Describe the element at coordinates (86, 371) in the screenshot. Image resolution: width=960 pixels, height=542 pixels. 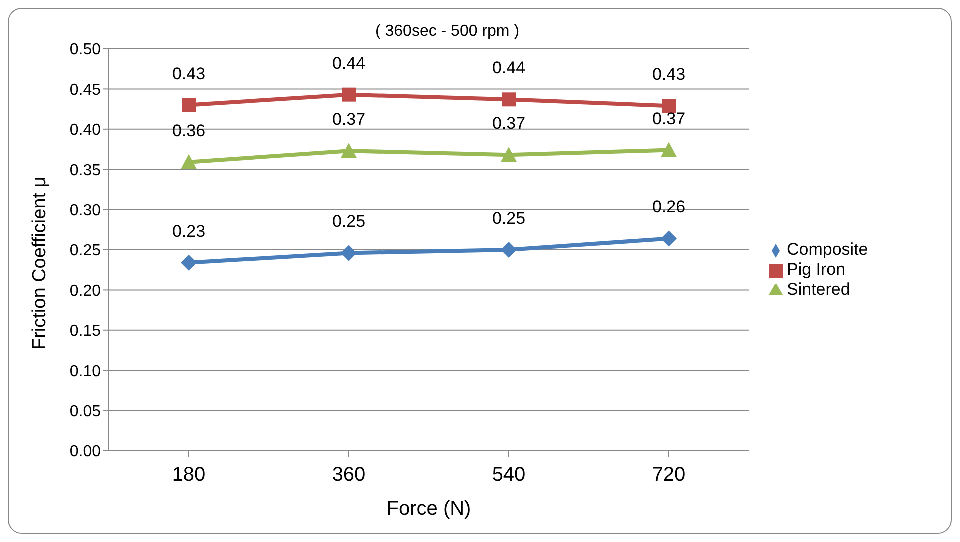
I see `y-tick-label: 0.10` at that location.